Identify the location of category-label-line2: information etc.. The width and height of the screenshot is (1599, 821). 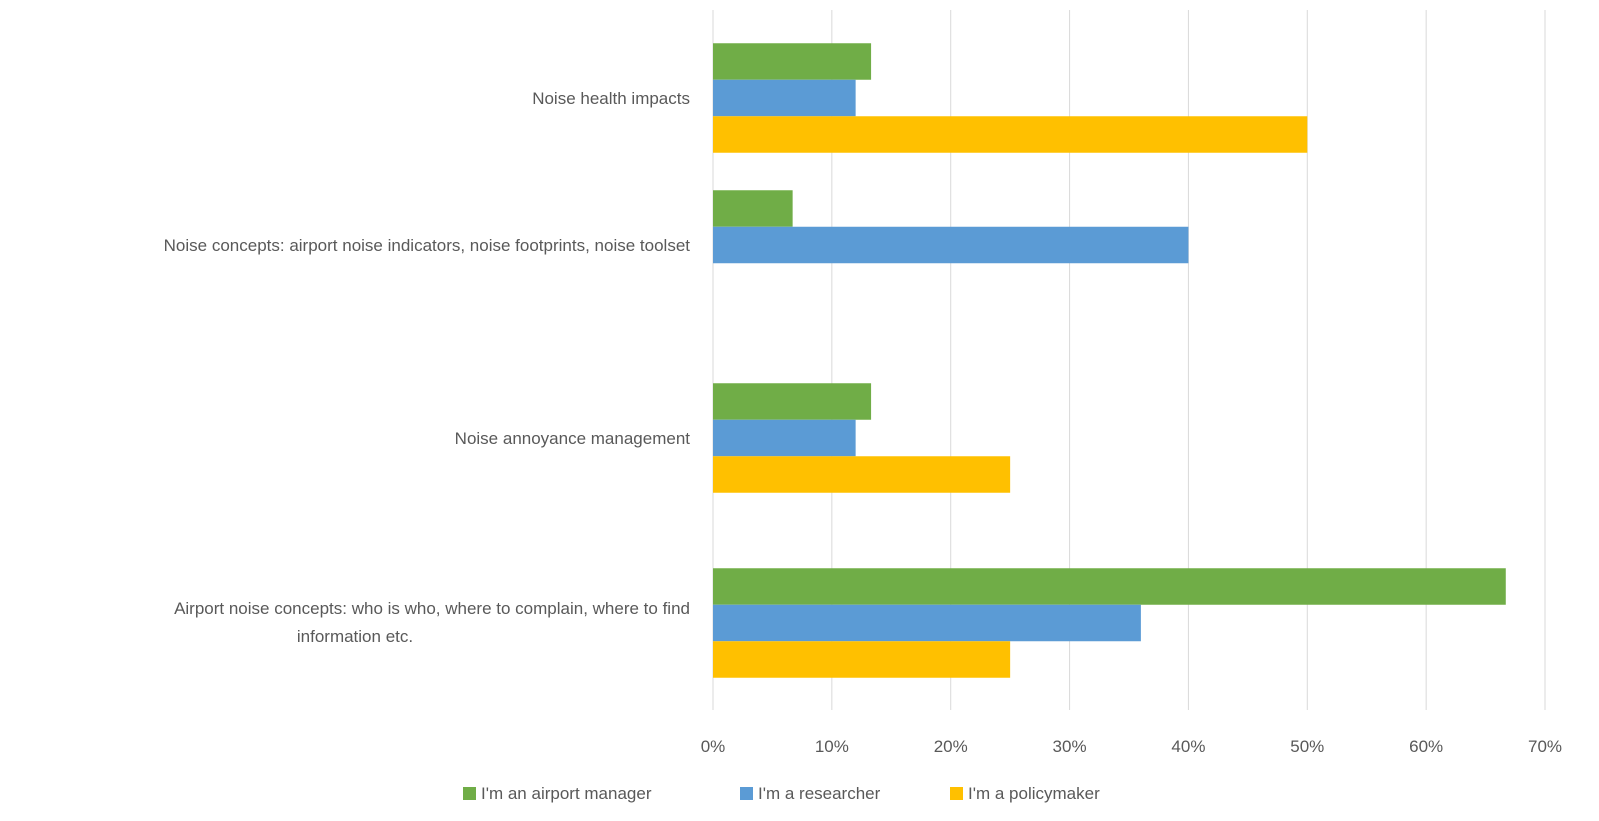
(355, 636).